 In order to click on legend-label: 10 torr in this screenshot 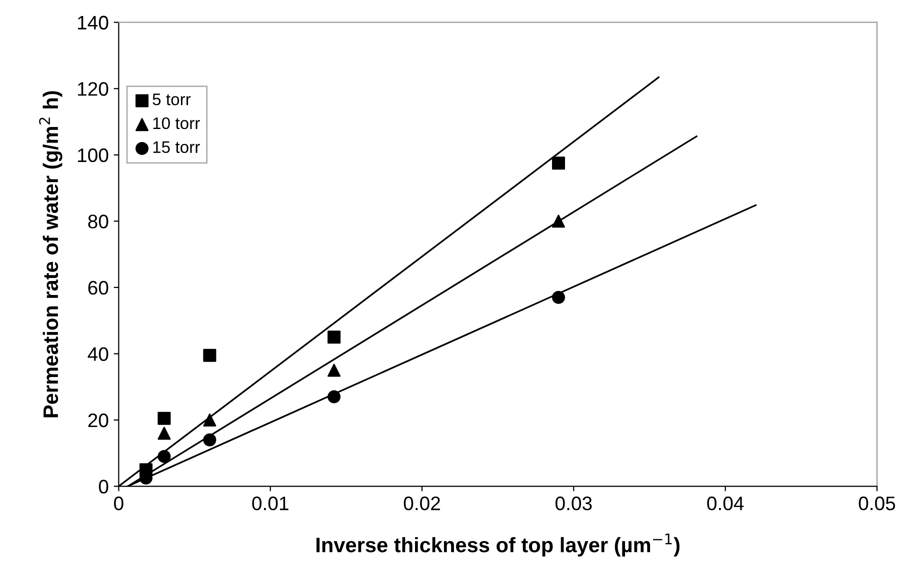, I will do `click(176, 123)`.